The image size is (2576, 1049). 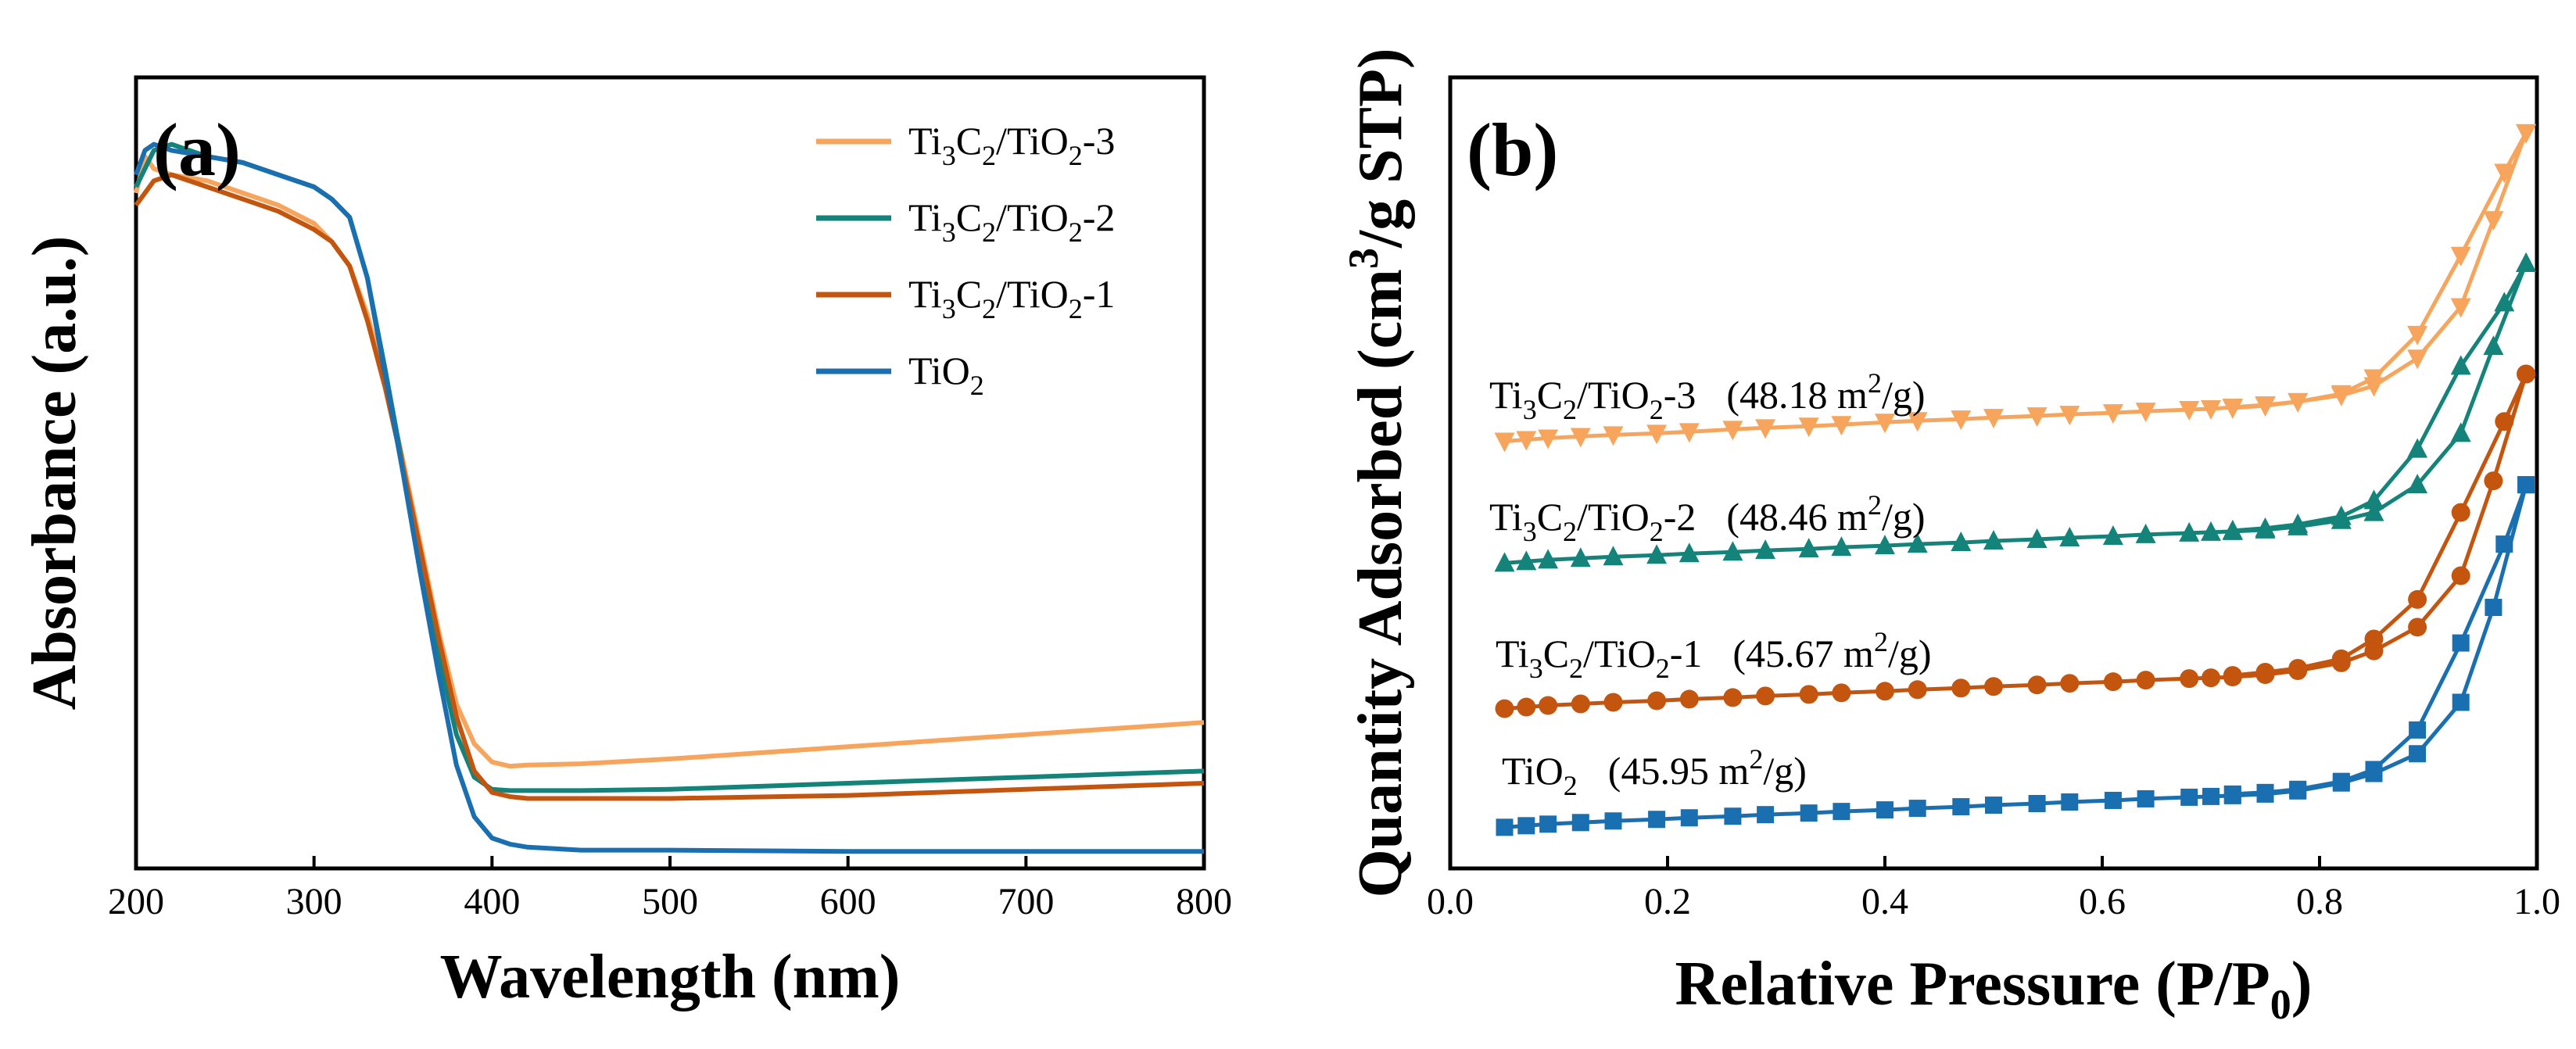 I want to click on panel-b-x-tick-label: 1.0, so click(x=2536, y=901).